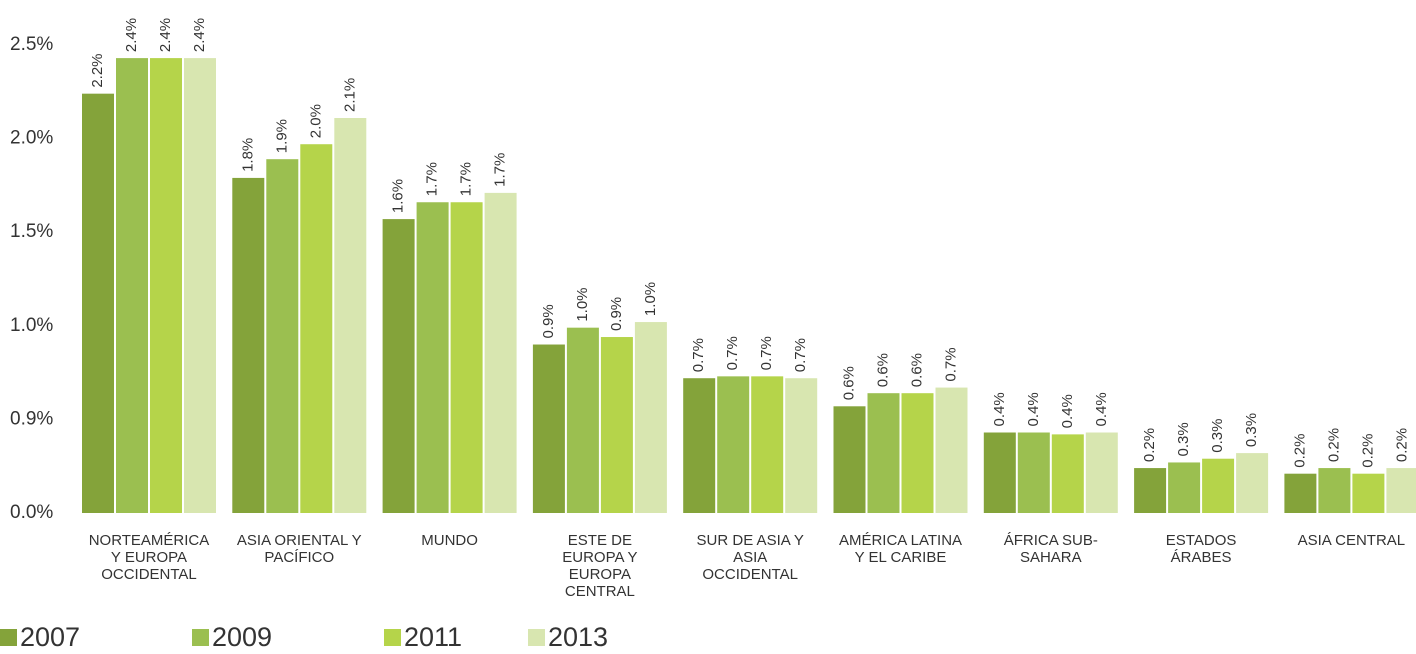 The image size is (1416, 654). Describe the element at coordinates (299, 549) in the screenshot. I see `x-tick-label: ASIA ORIENTAL Y PACÍFICO` at that location.